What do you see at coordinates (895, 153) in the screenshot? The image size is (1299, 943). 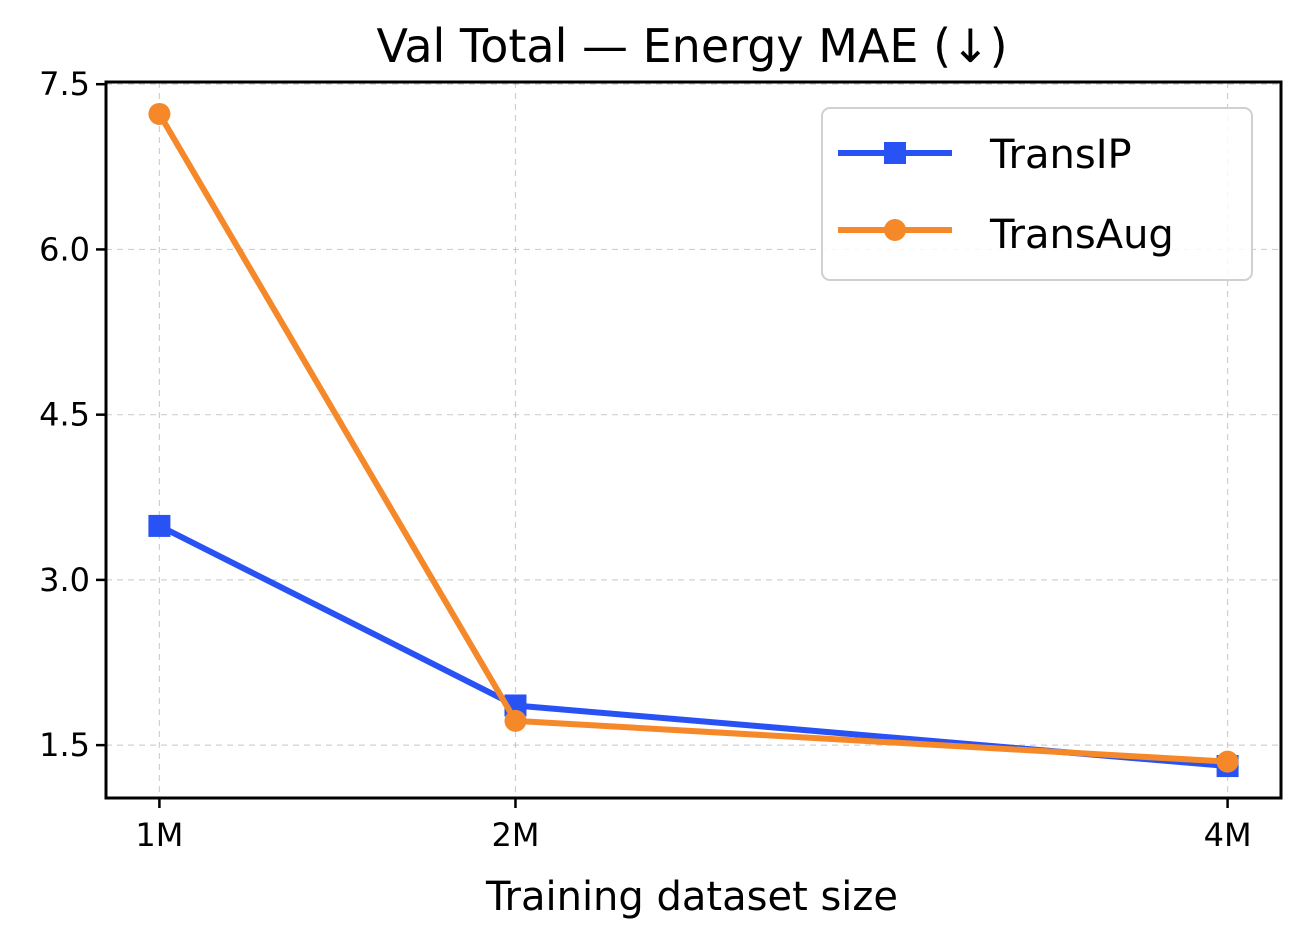 I see `legend-marker-transip` at bounding box center [895, 153].